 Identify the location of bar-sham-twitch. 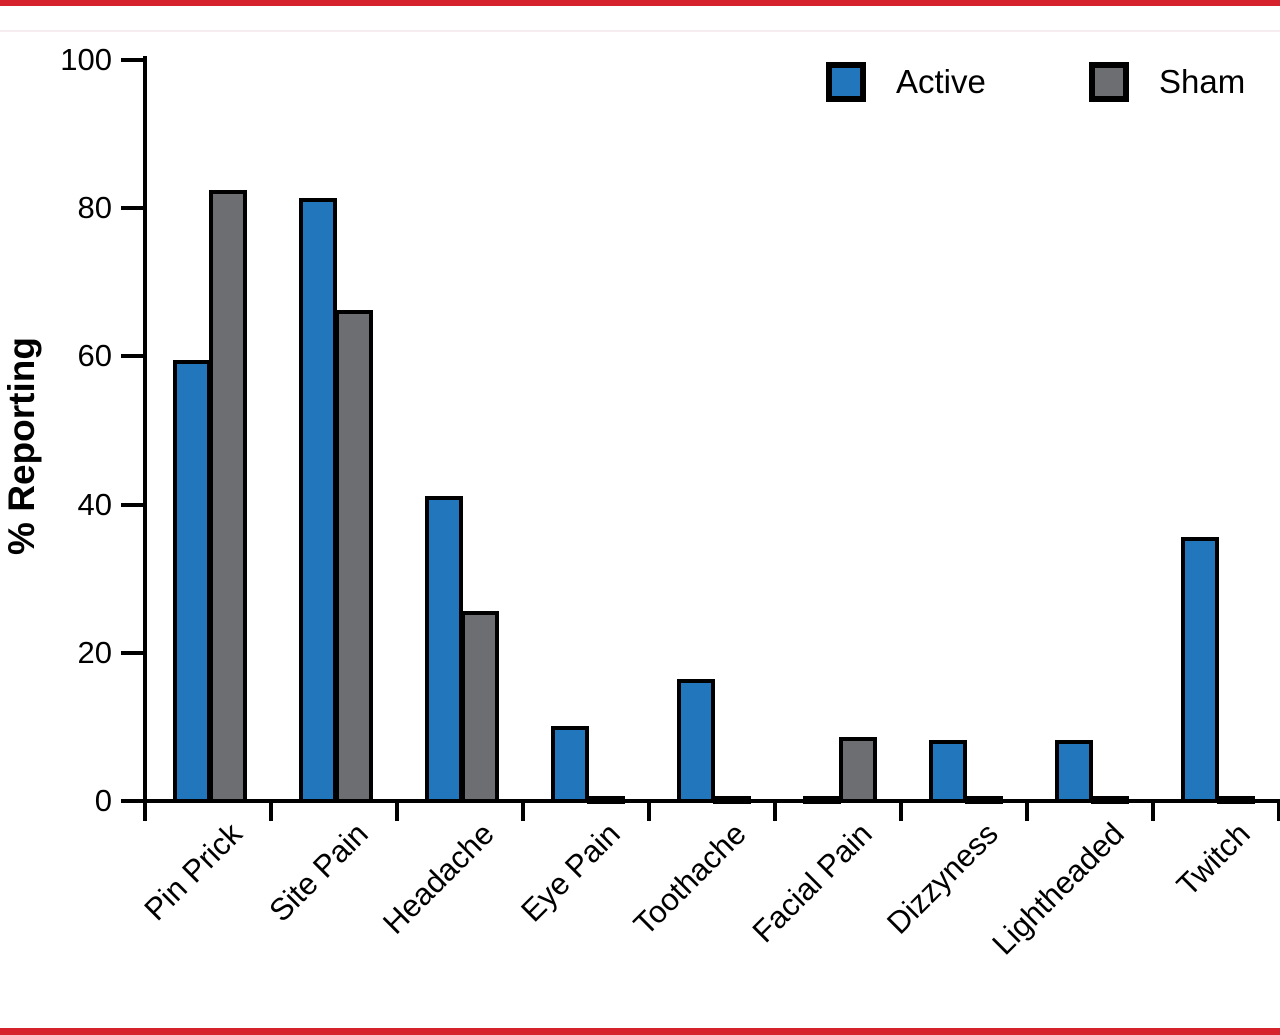
(1236, 800).